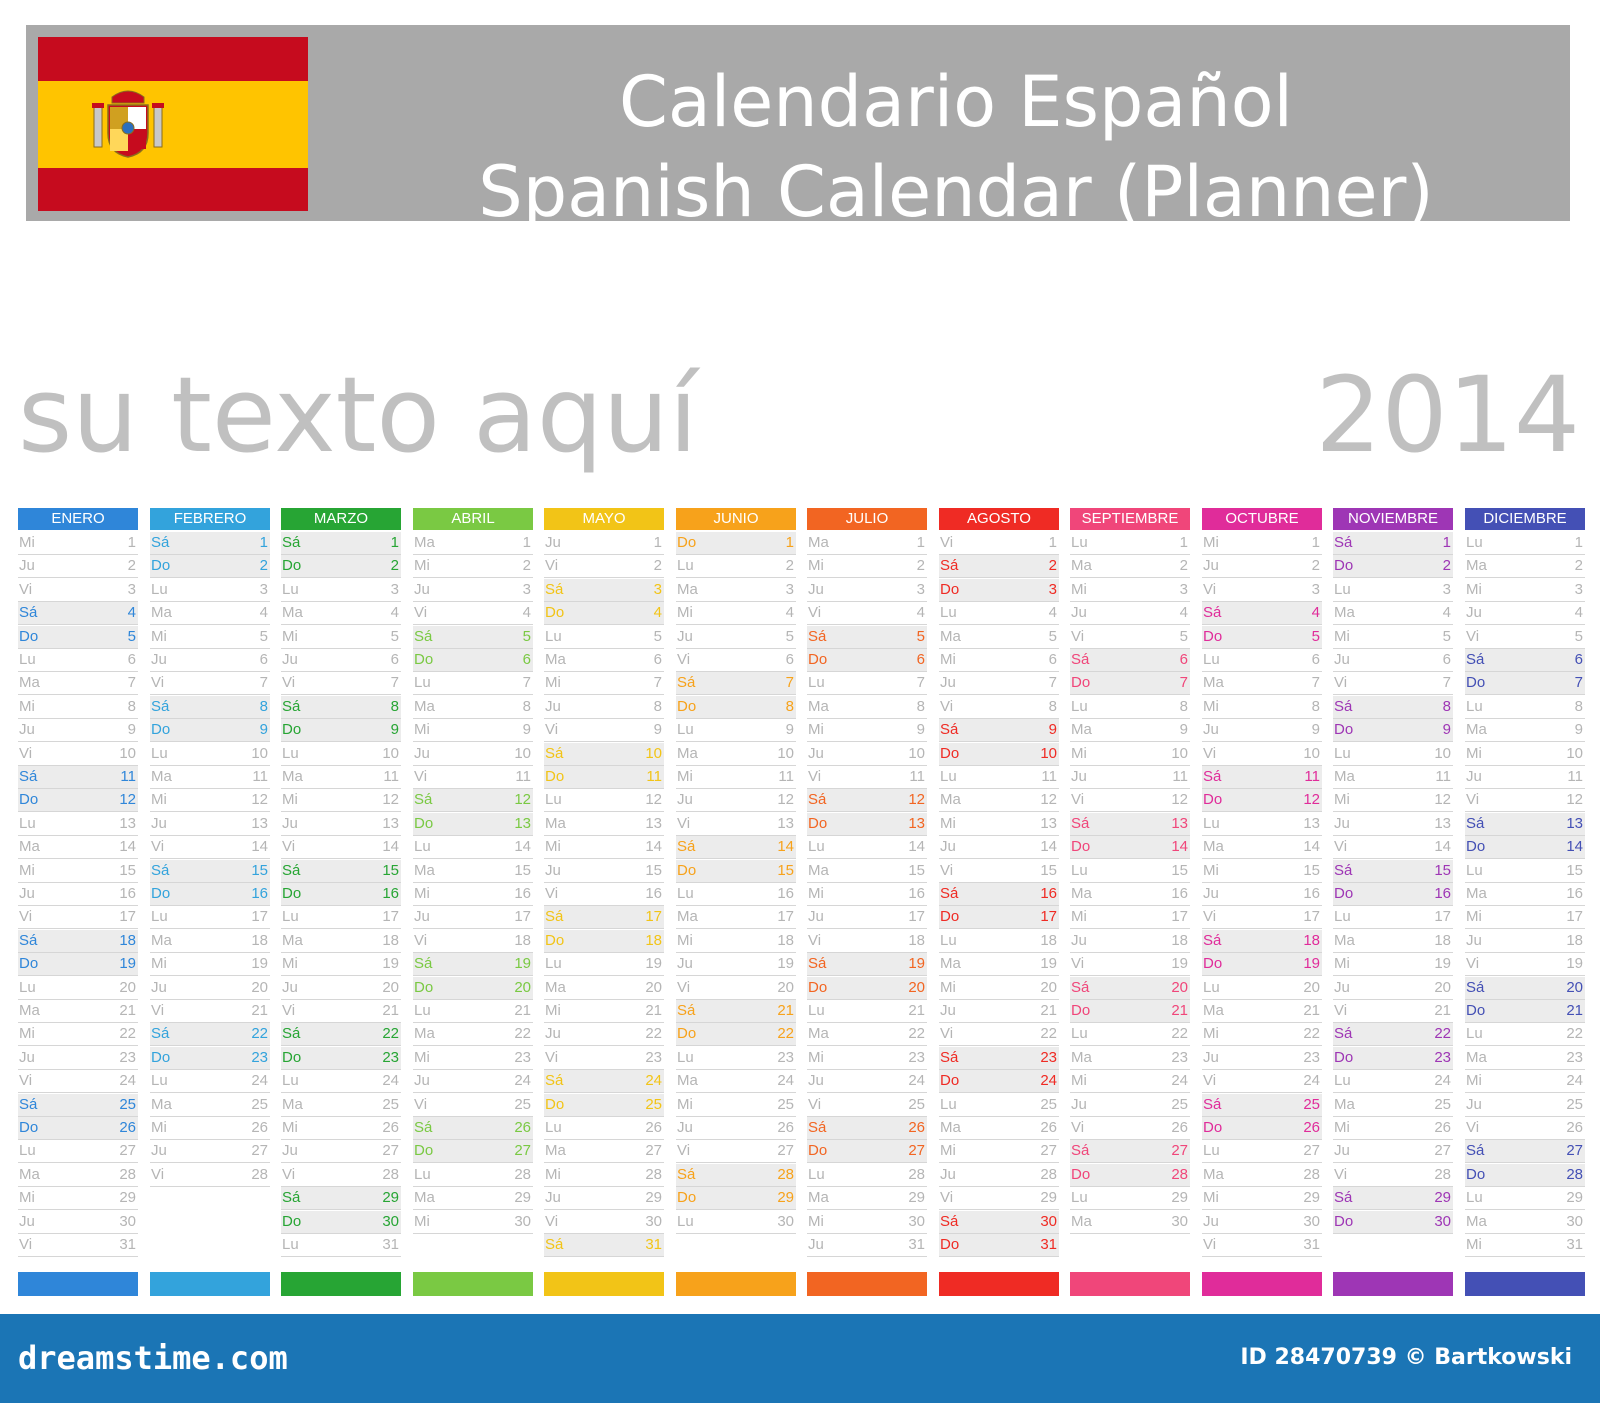 Image resolution: width=1600 pixels, height=1403 pixels. What do you see at coordinates (736, 1081) in the screenshot?
I see `day-row: Ma 24` at bounding box center [736, 1081].